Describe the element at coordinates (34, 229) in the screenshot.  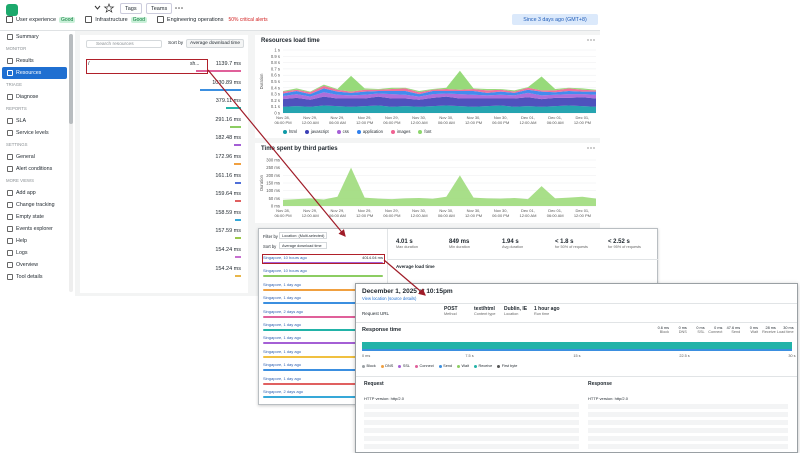
I see `sidebar-item: Events explorer` at that location.